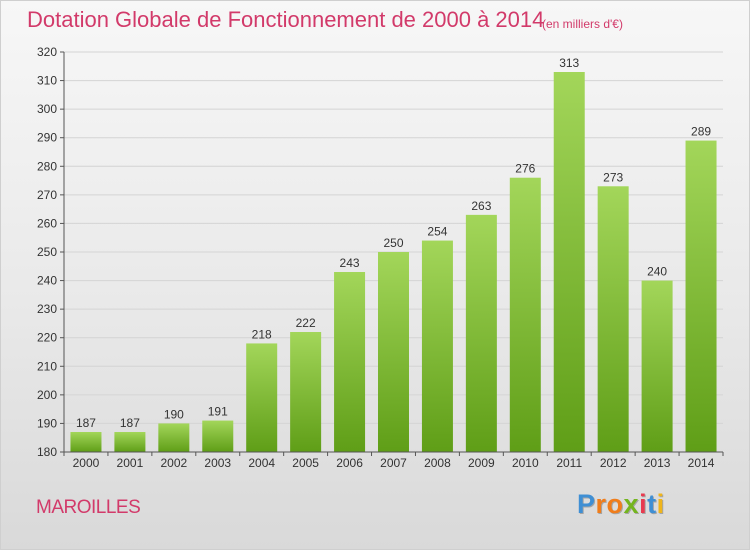 Image resolution: width=750 pixels, height=550 pixels. I want to click on bar-value-label: 222, so click(306, 323).